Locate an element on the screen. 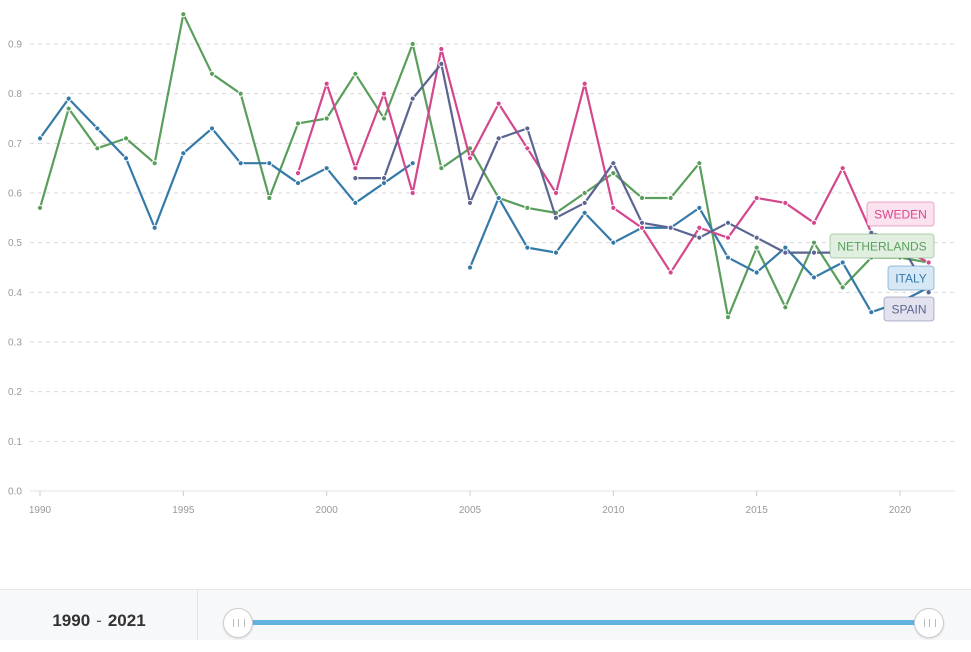 The height and width of the screenshot is (652, 971). range-slider-end-handle is located at coordinates (929, 623).